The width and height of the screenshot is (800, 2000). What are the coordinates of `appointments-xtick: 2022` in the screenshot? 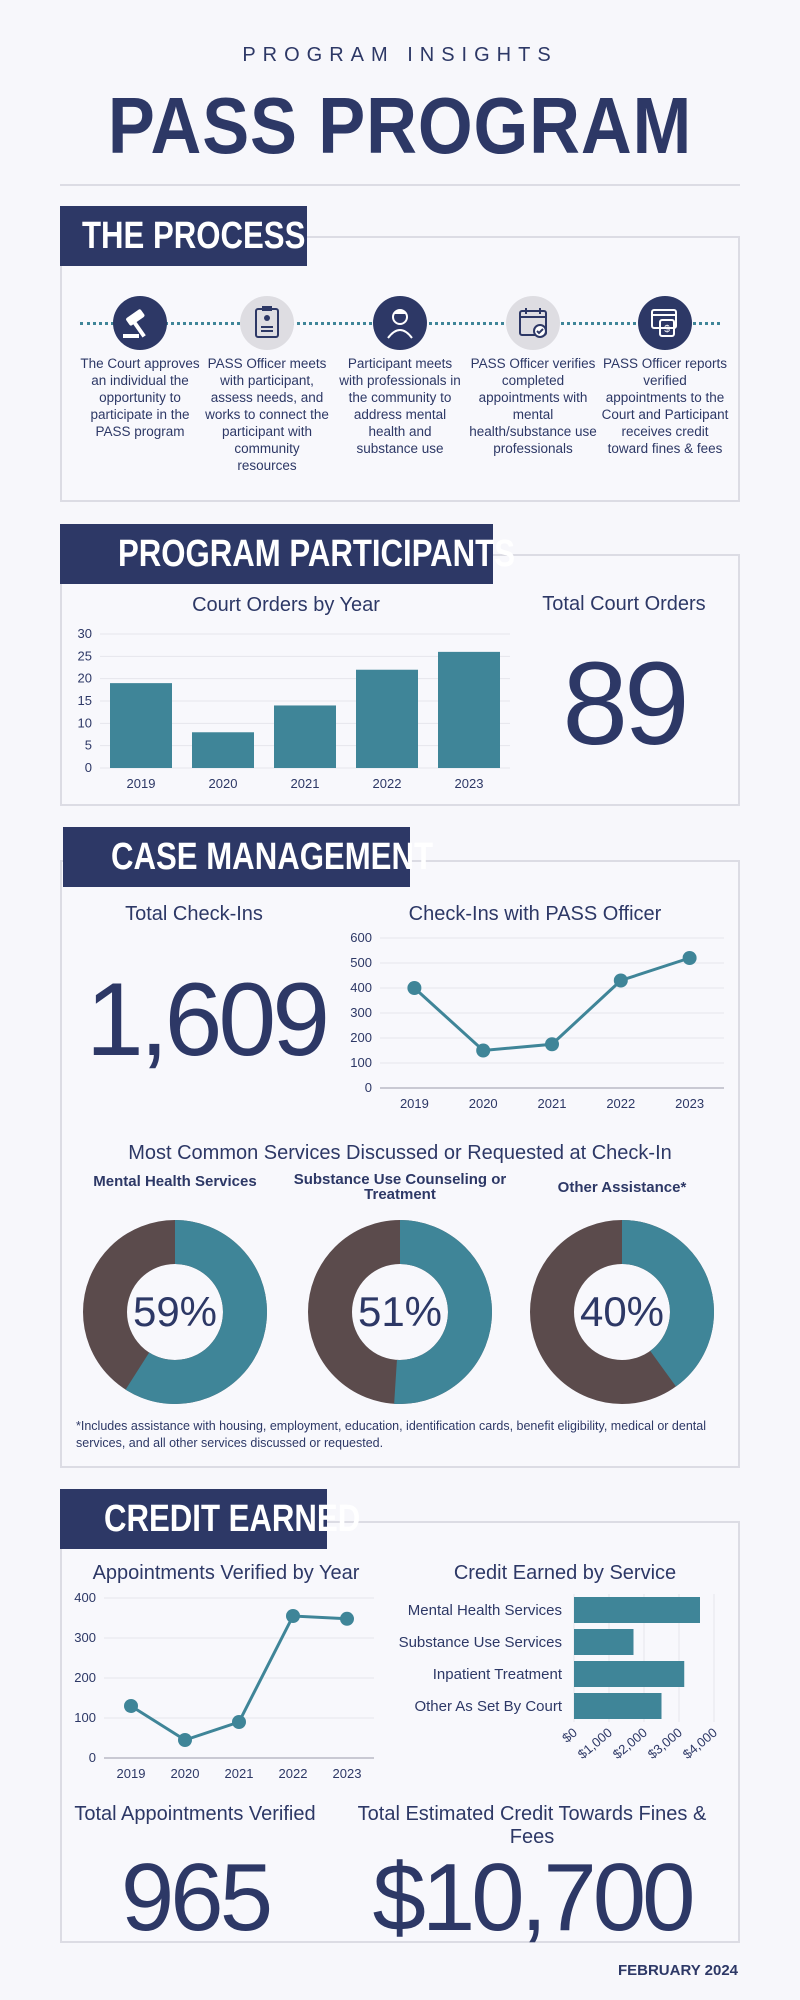 It's located at (293, 1772).